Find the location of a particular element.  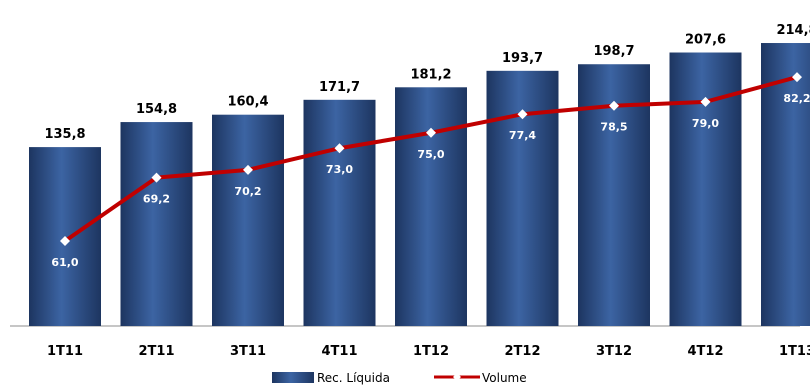

volume-label-1T11: 61,0 is located at coordinates (64, 262).